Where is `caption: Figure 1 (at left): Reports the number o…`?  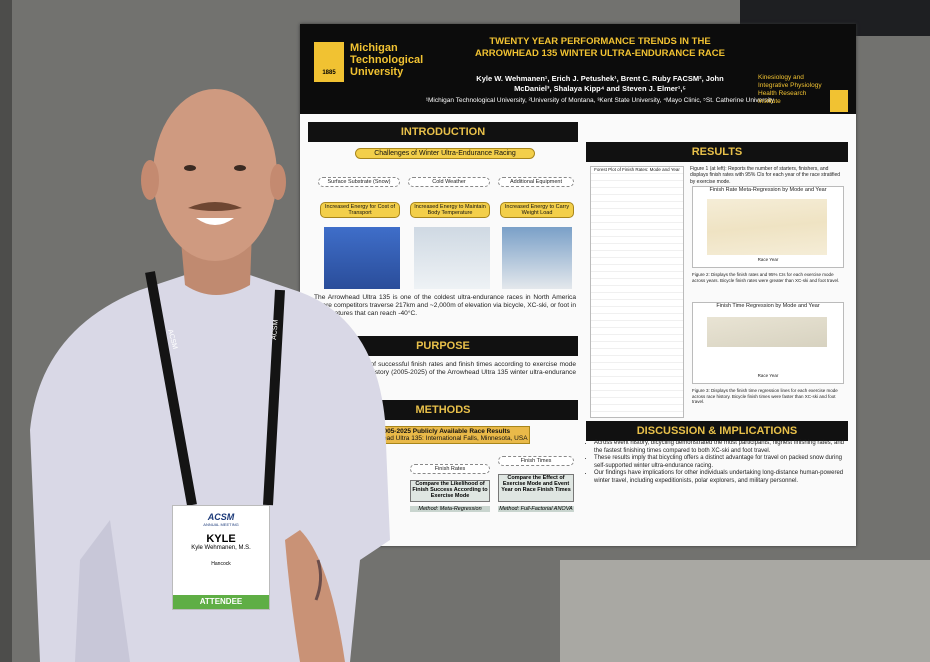 caption: Figure 1 (at left): Reports the number o… is located at coordinates (765, 175).